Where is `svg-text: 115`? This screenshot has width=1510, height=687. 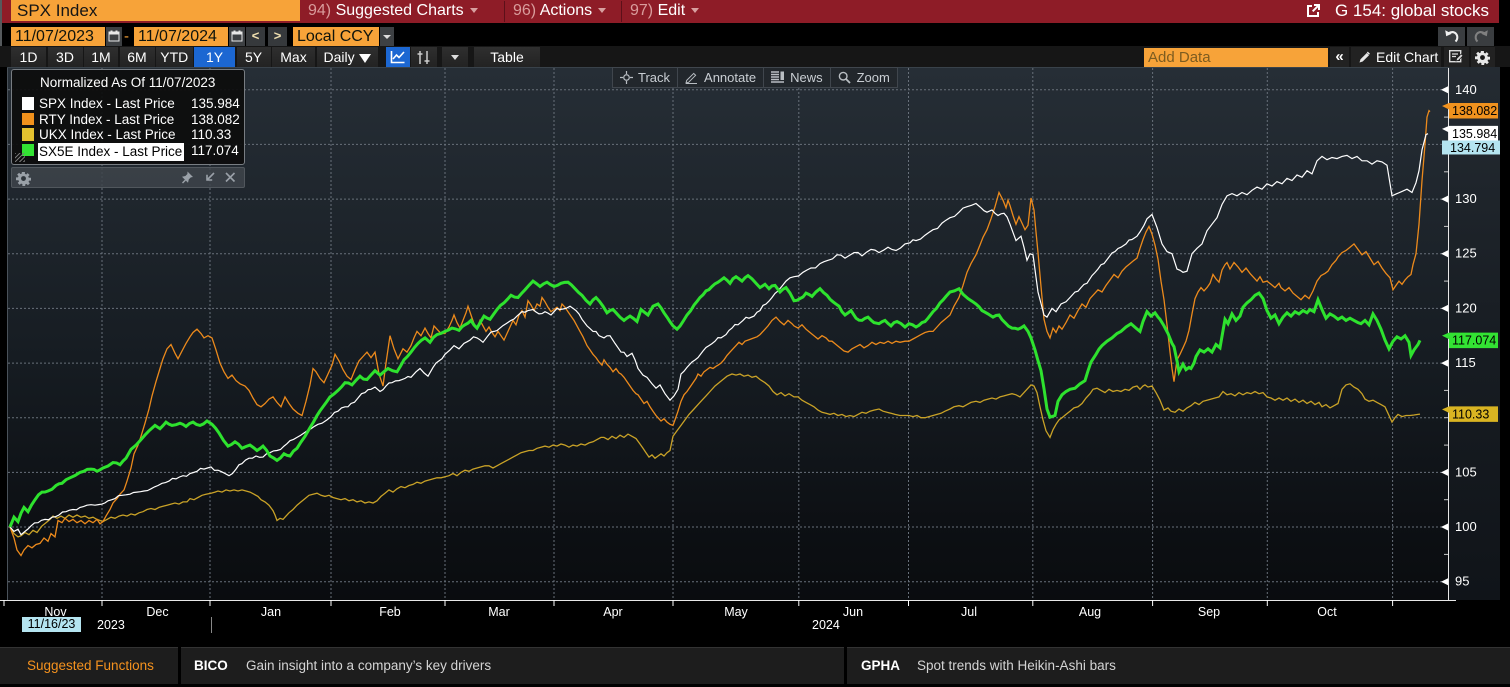 svg-text: 115 is located at coordinates (1465, 362).